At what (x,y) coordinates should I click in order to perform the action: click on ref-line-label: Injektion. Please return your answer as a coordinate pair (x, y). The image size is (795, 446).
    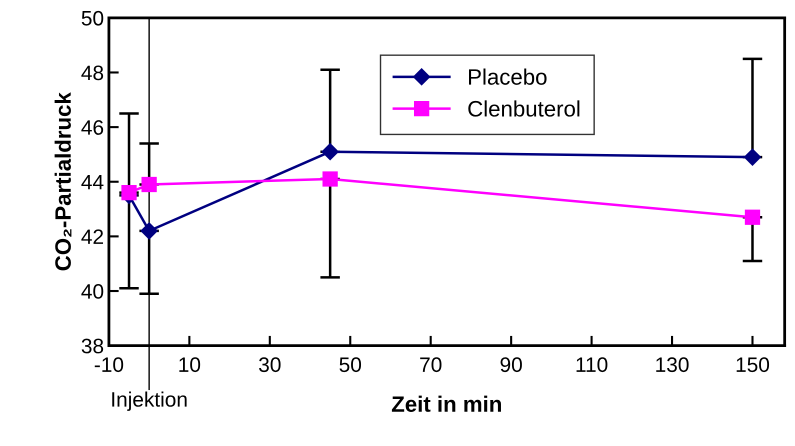
    Looking at the image, I should click on (149, 401).